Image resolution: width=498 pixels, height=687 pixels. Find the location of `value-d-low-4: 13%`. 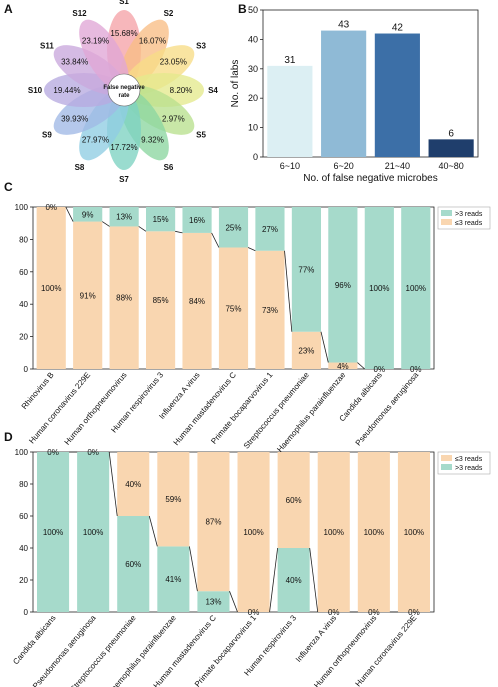

value-d-low-4: 13% is located at coordinates (213, 602).